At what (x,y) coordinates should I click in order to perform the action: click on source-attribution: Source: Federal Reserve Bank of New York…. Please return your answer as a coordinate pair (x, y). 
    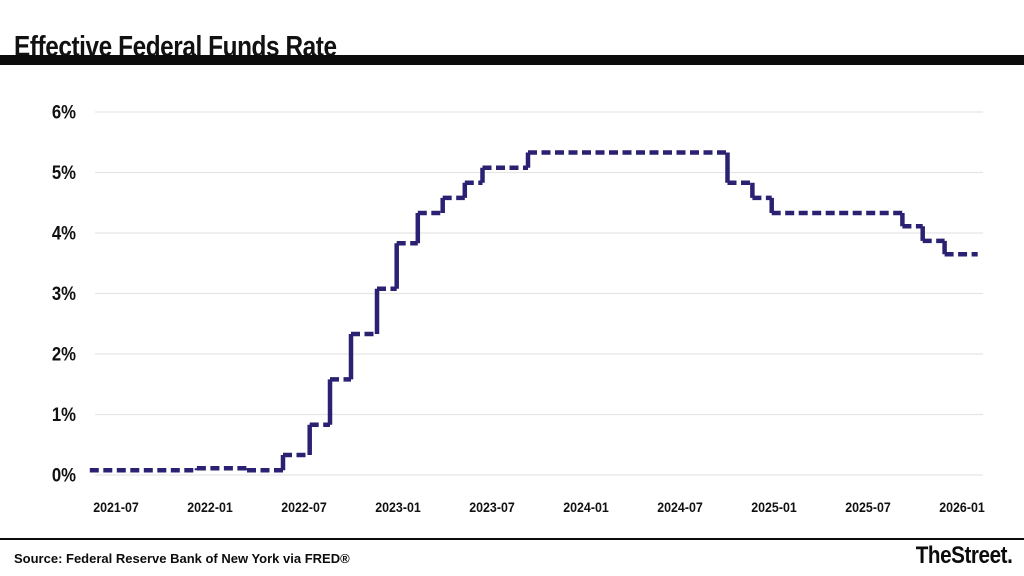
    Looking at the image, I should click on (182, 558).